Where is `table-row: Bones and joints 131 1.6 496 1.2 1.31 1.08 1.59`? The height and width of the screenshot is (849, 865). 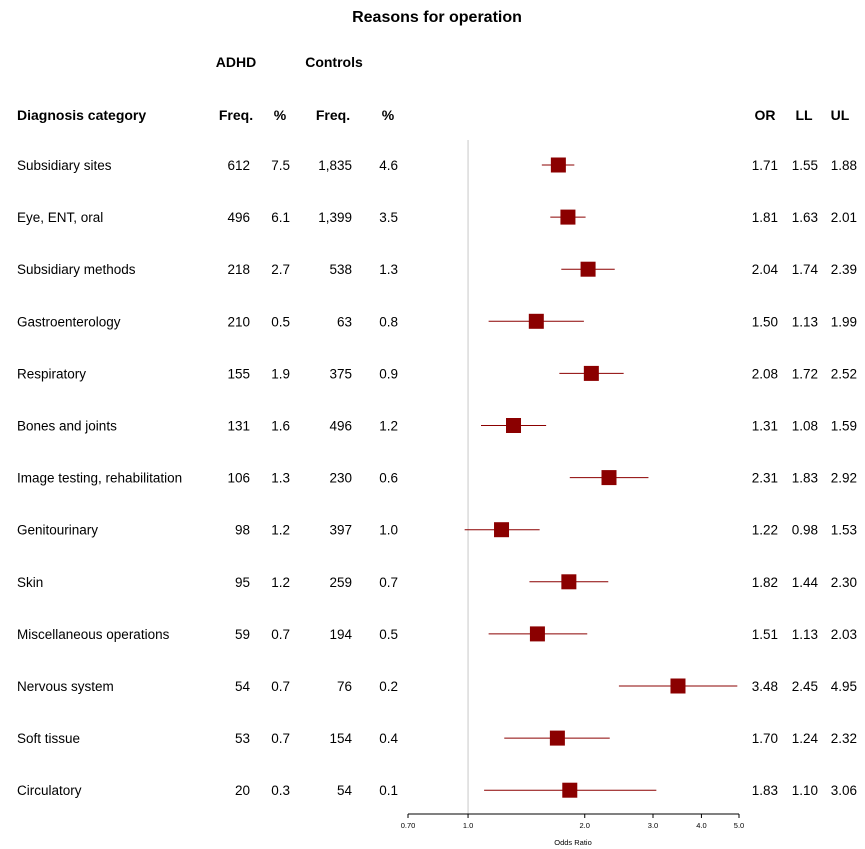 table-row: Bones and joints 131 1.6 496 1.2 1.31 1.08 1.59 is located at coordinates (437, 426).